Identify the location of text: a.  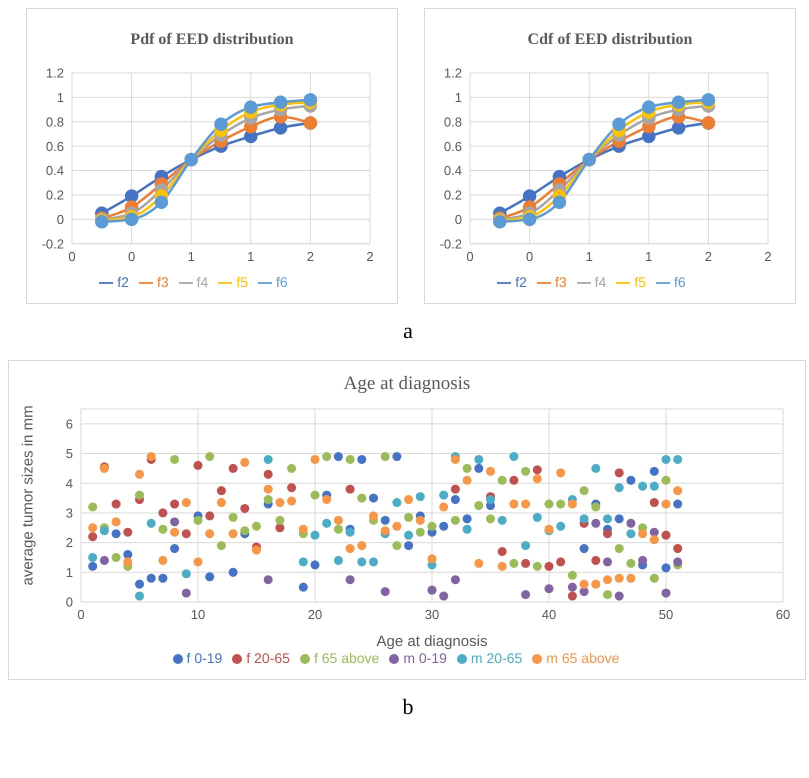
(408, 330).